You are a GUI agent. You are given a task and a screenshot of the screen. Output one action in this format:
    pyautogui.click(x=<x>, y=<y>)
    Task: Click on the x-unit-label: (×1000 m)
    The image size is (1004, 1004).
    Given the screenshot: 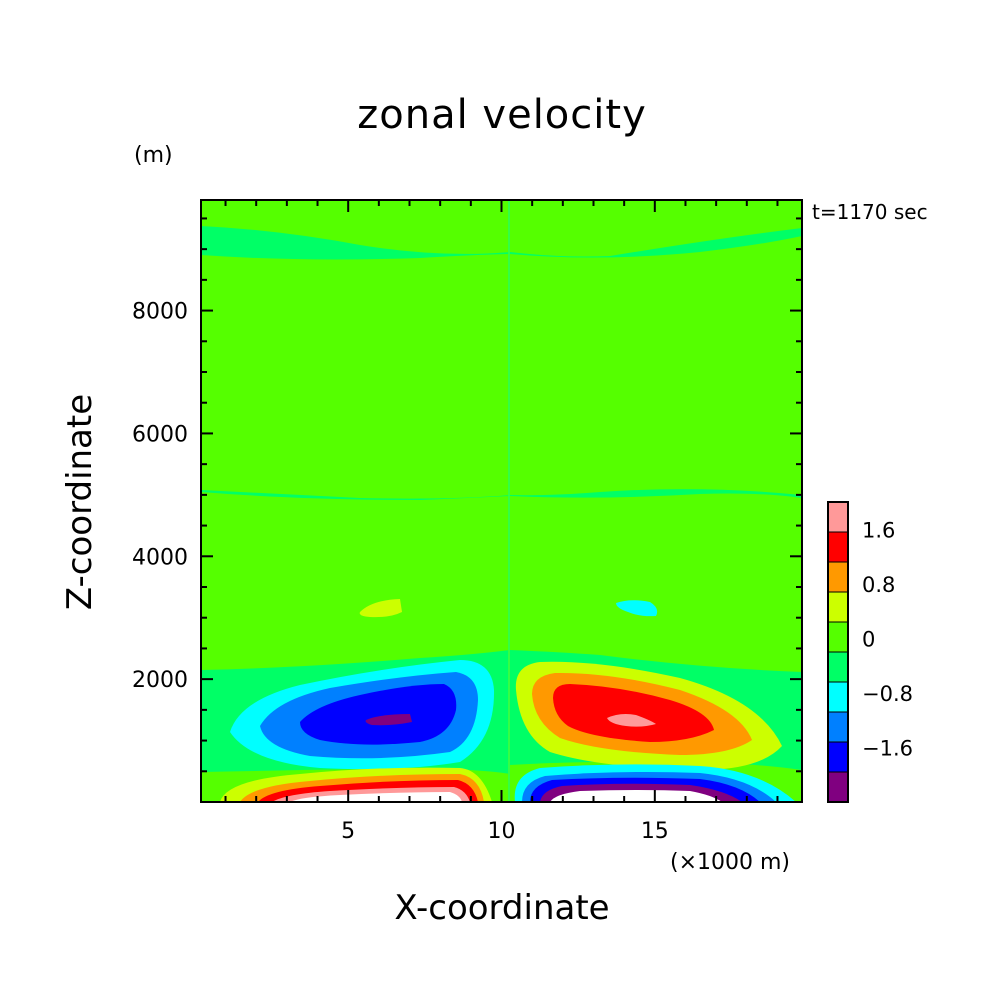 What is the action you would take?
    pyautogui.click(x=730, y=862)
    